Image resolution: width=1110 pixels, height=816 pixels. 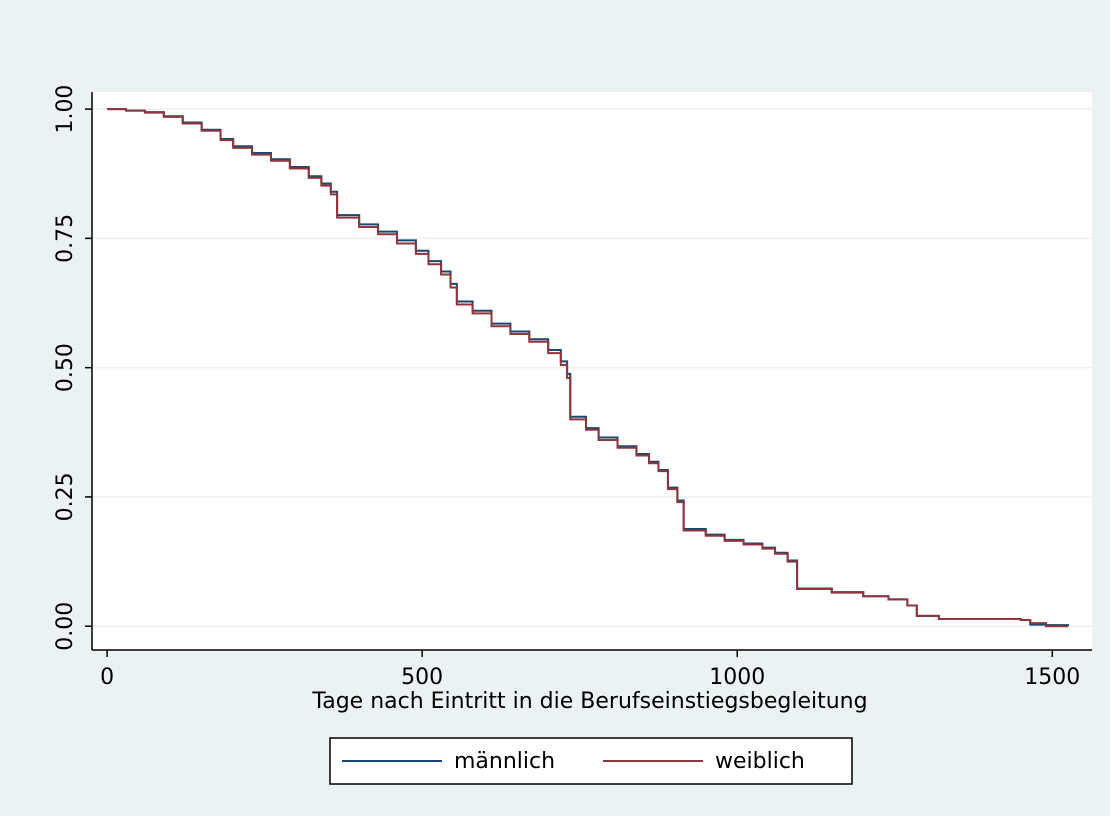 What do you see at coordinates (65, 238) in the screenshot?
I see `y-tick-label: 0.75` at bounding box center [65, 238].